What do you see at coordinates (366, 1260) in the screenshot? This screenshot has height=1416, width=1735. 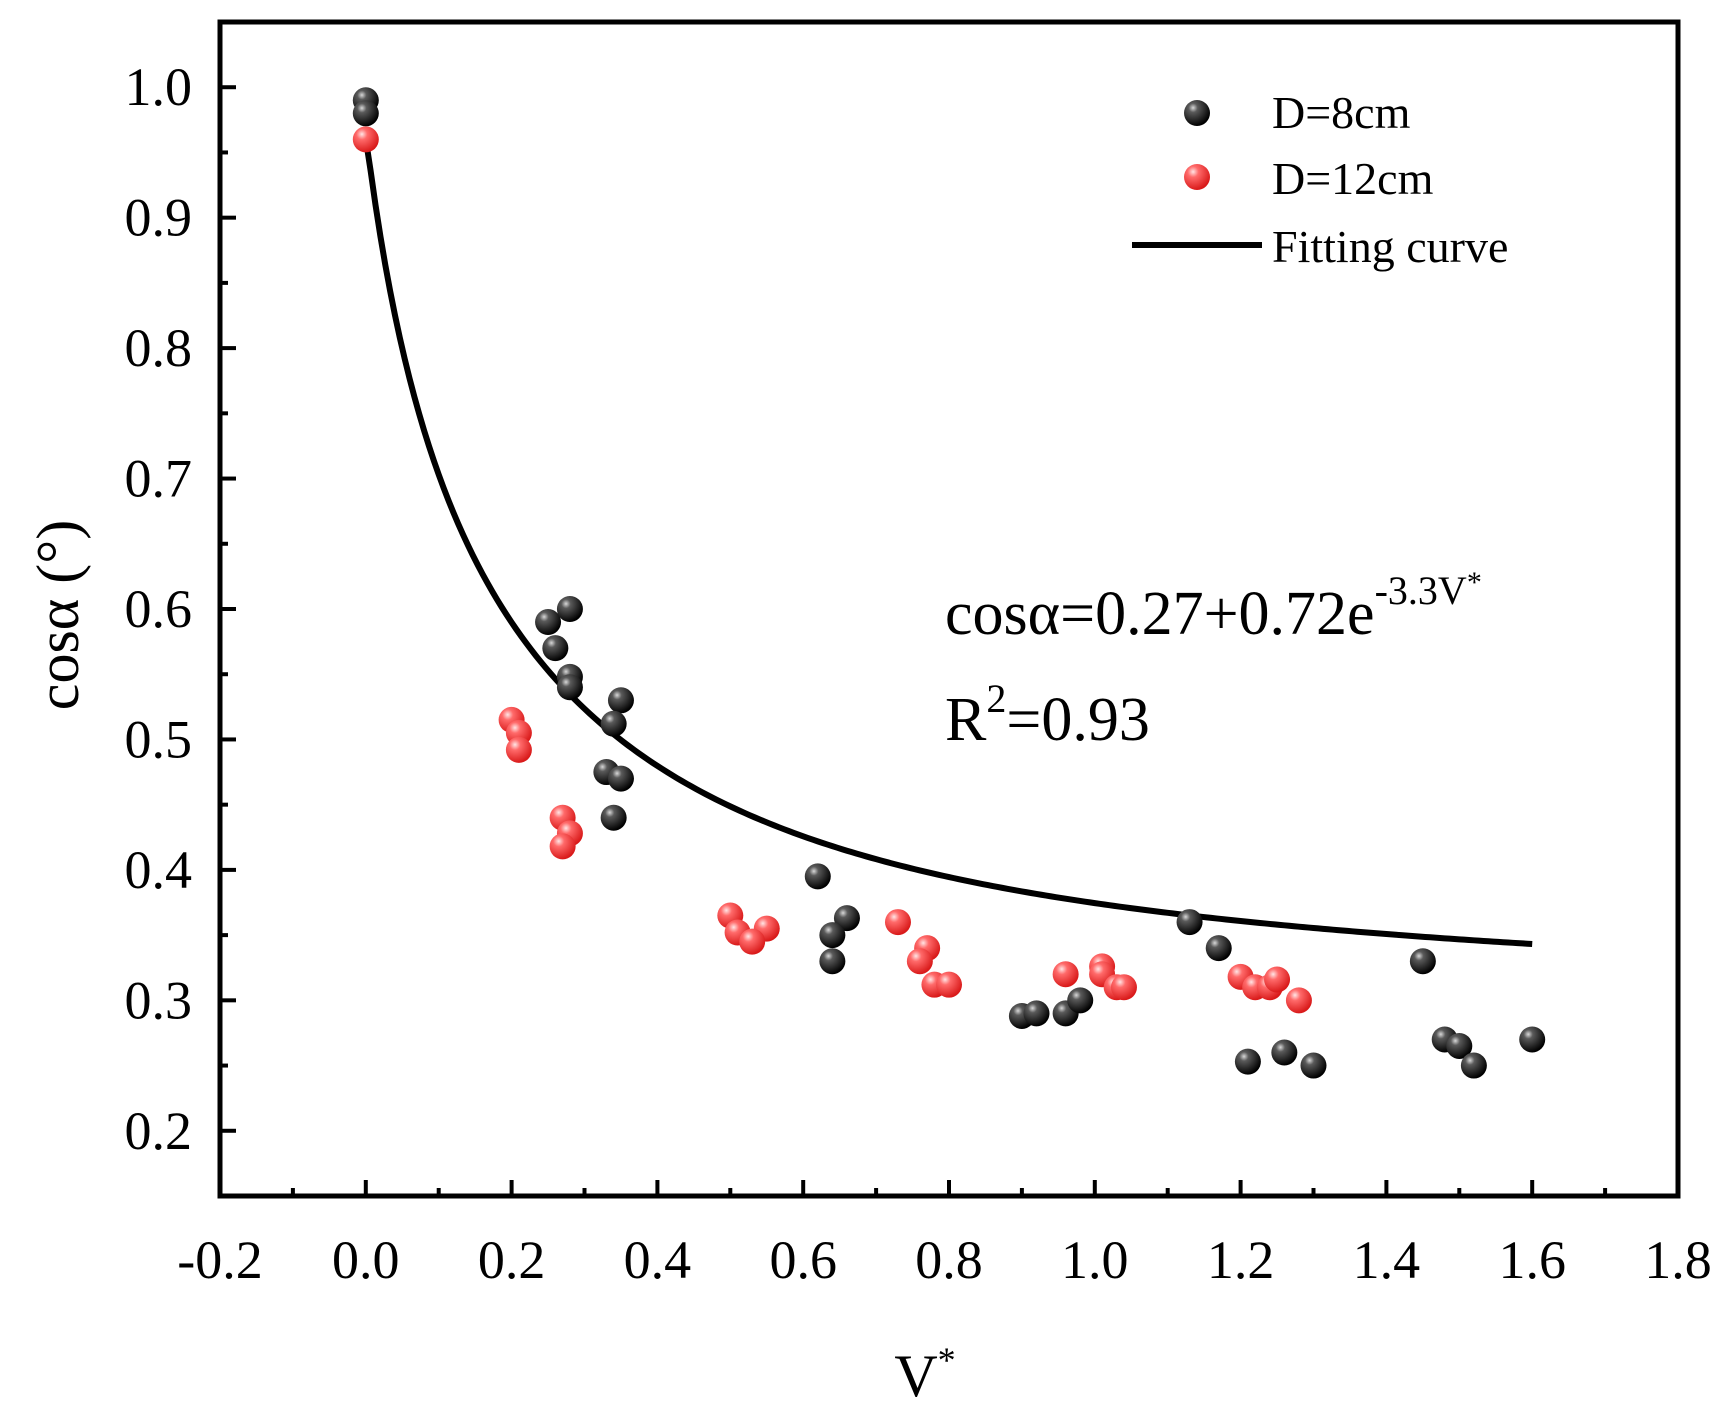 I see `x-tick-label: 0.0` at bounding box center [366, 1260].